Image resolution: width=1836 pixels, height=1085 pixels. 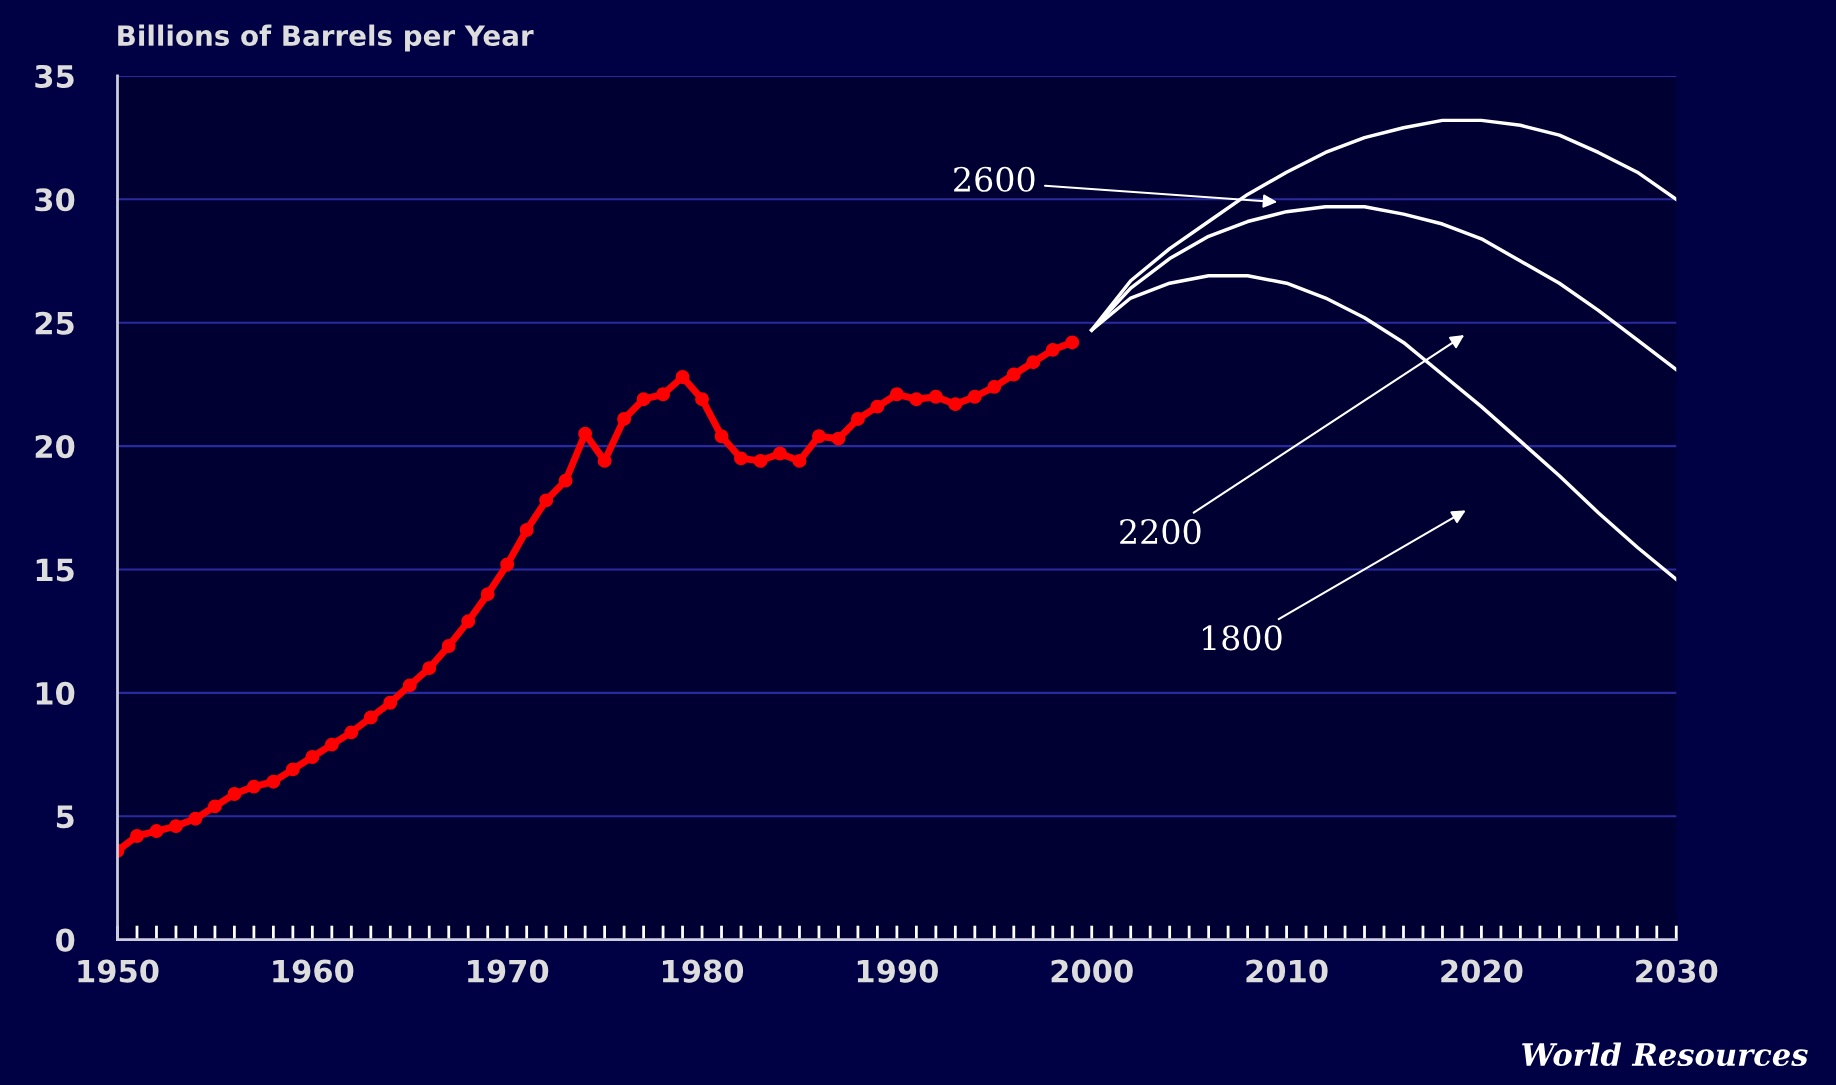 What do you see at coordinates (313, 971) in the screenshot?
I see `x-tick-label: 1960` at bounding box center [313, 971].